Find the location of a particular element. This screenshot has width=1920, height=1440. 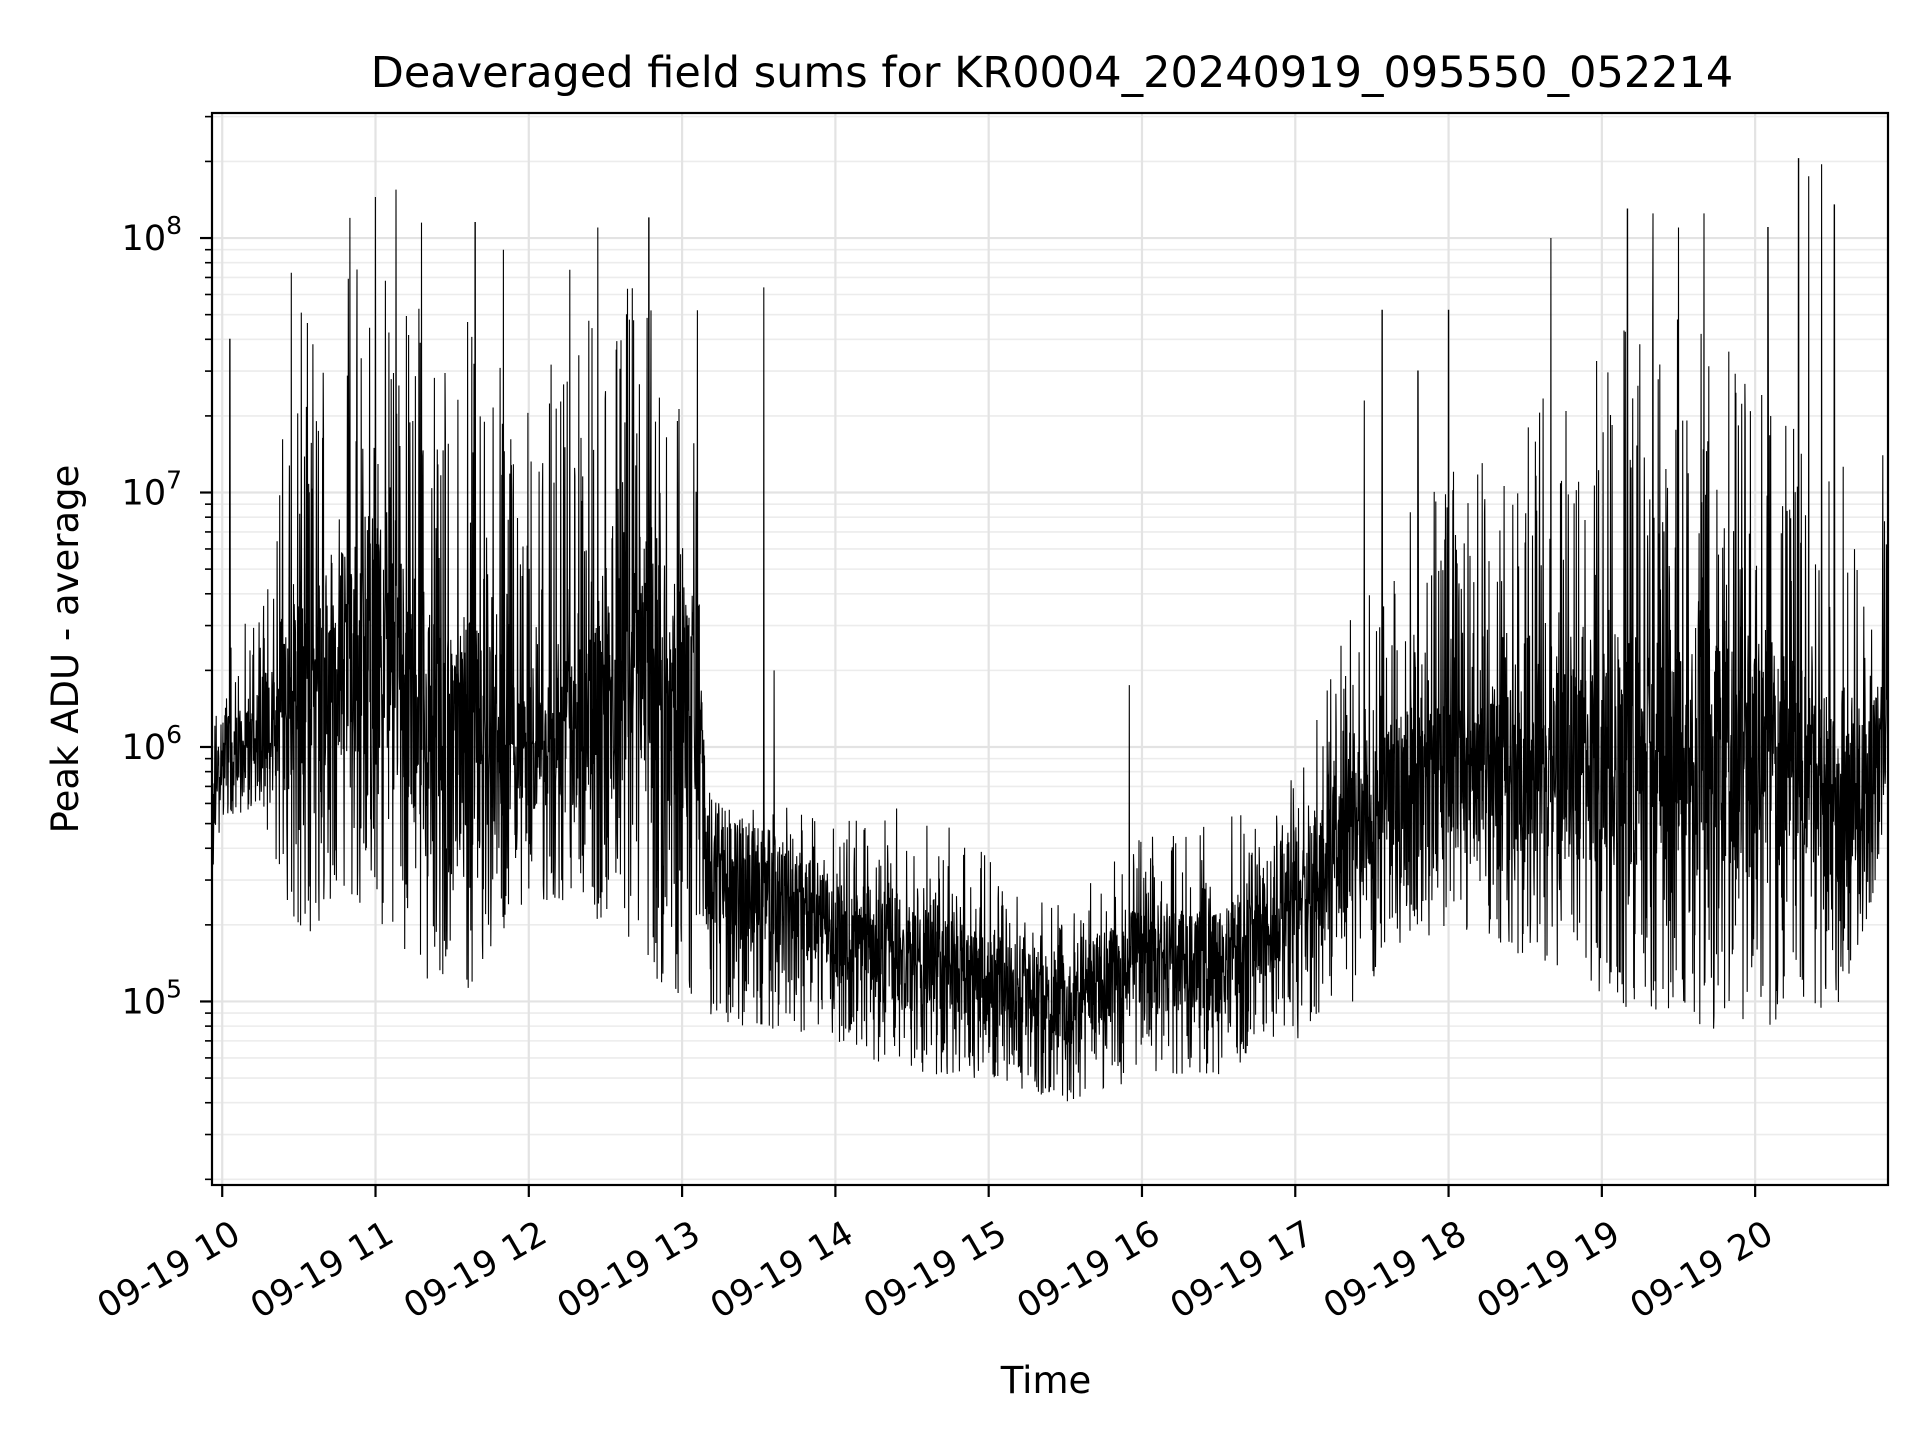

y-axis-label: Peak ADU - average is located at coordinates (65, 649).